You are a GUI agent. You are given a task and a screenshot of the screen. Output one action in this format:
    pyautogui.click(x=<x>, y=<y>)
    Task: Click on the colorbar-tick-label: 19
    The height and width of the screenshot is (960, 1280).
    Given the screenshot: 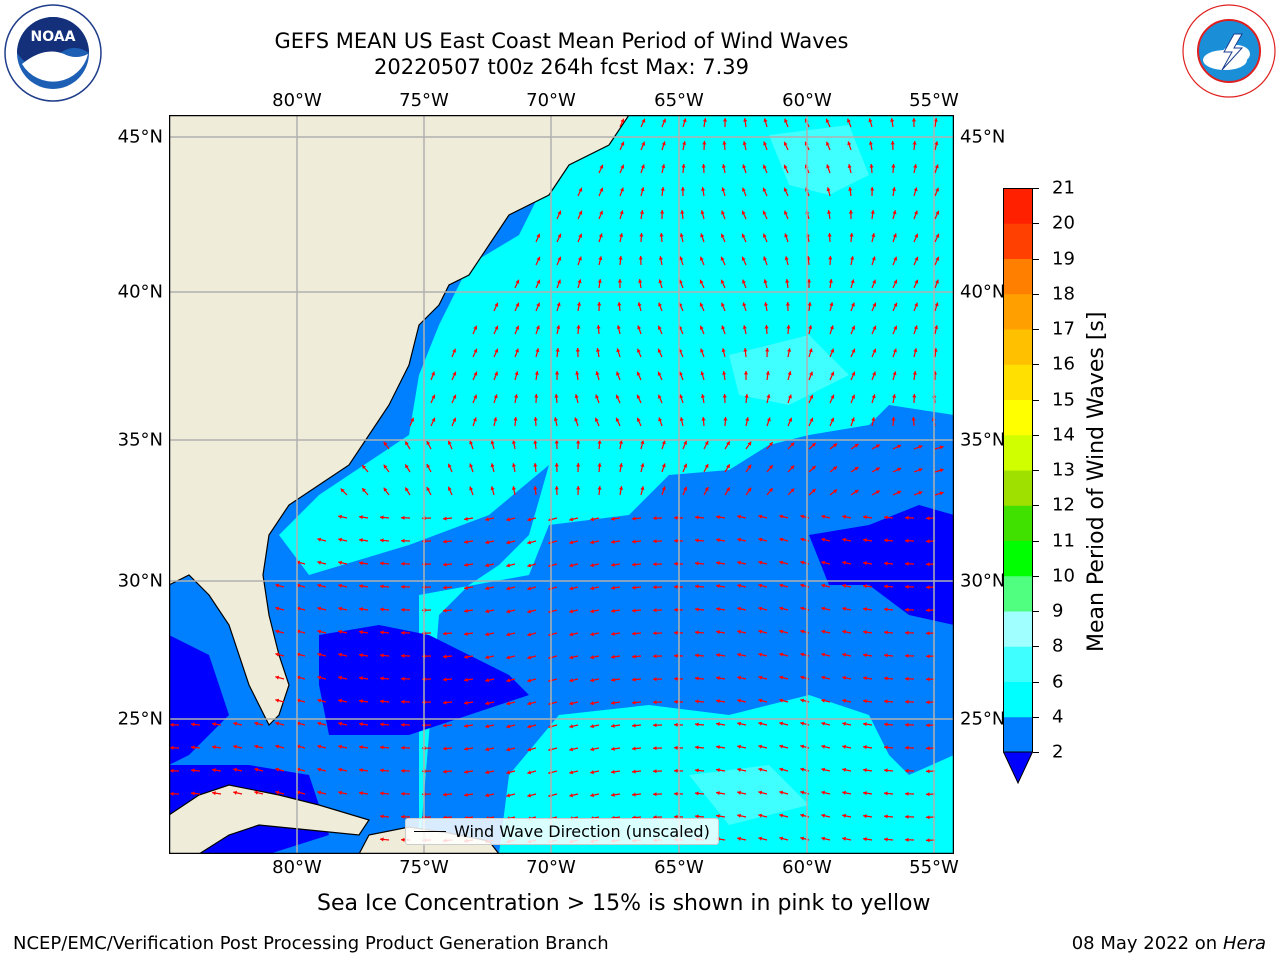 What is the action you would take?
    pyautogui.click(x=1063, y=258)
    